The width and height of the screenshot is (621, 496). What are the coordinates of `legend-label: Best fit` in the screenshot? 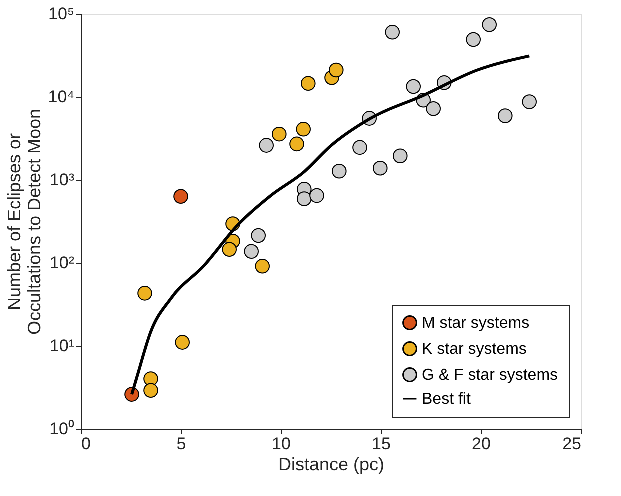 It's located at (447, 399).